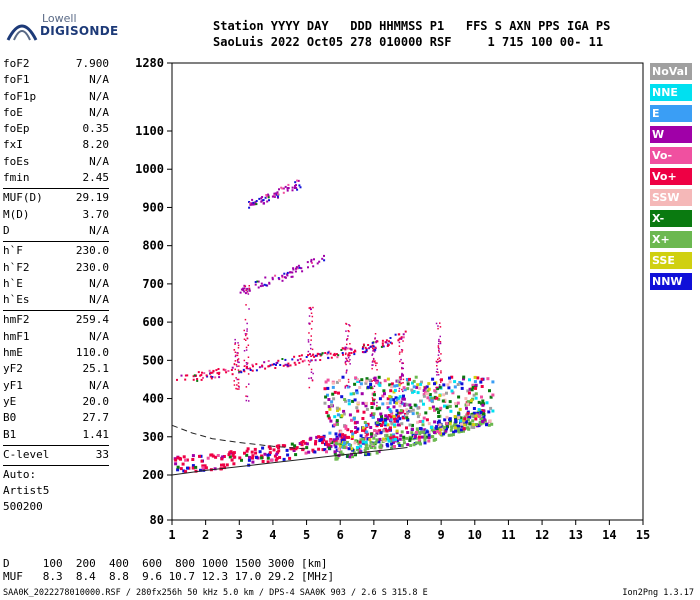  I want to click on param-row: hmF1 N/A, so click(56, 337).